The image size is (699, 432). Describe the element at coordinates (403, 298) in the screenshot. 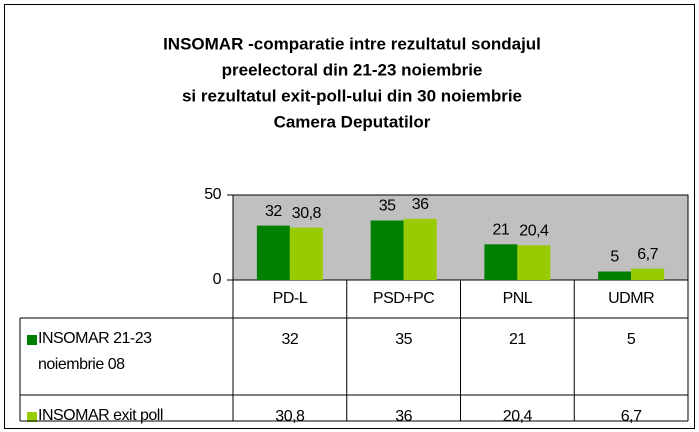

I see `x-tick-label: PSD+PC` at that location.